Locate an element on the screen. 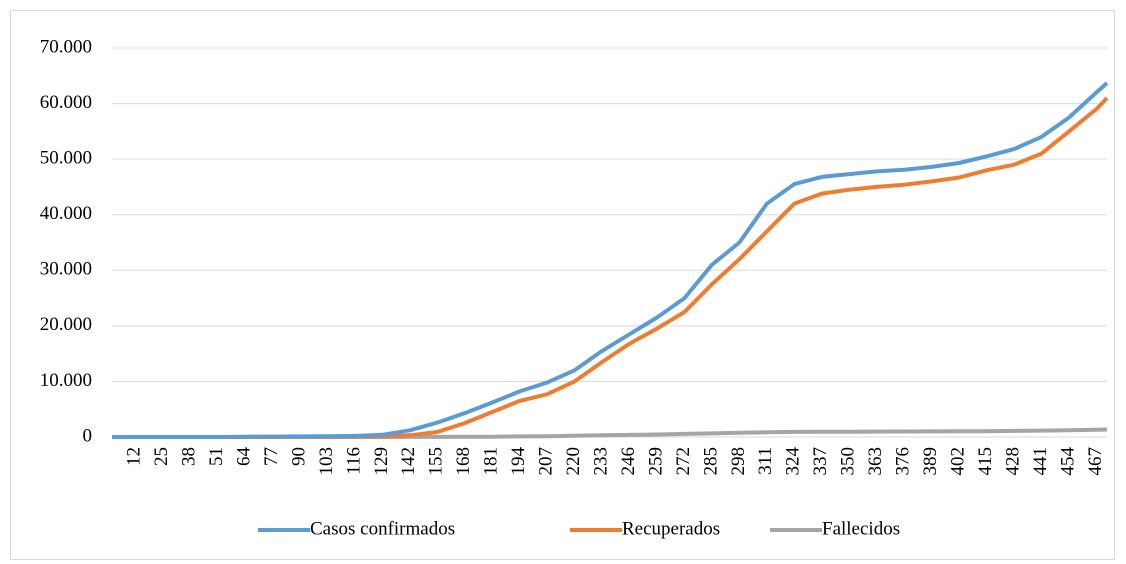 The height and width of the screenshot is (564, 1126). x-tick-label: 64 is located at coordinates (243, 457).